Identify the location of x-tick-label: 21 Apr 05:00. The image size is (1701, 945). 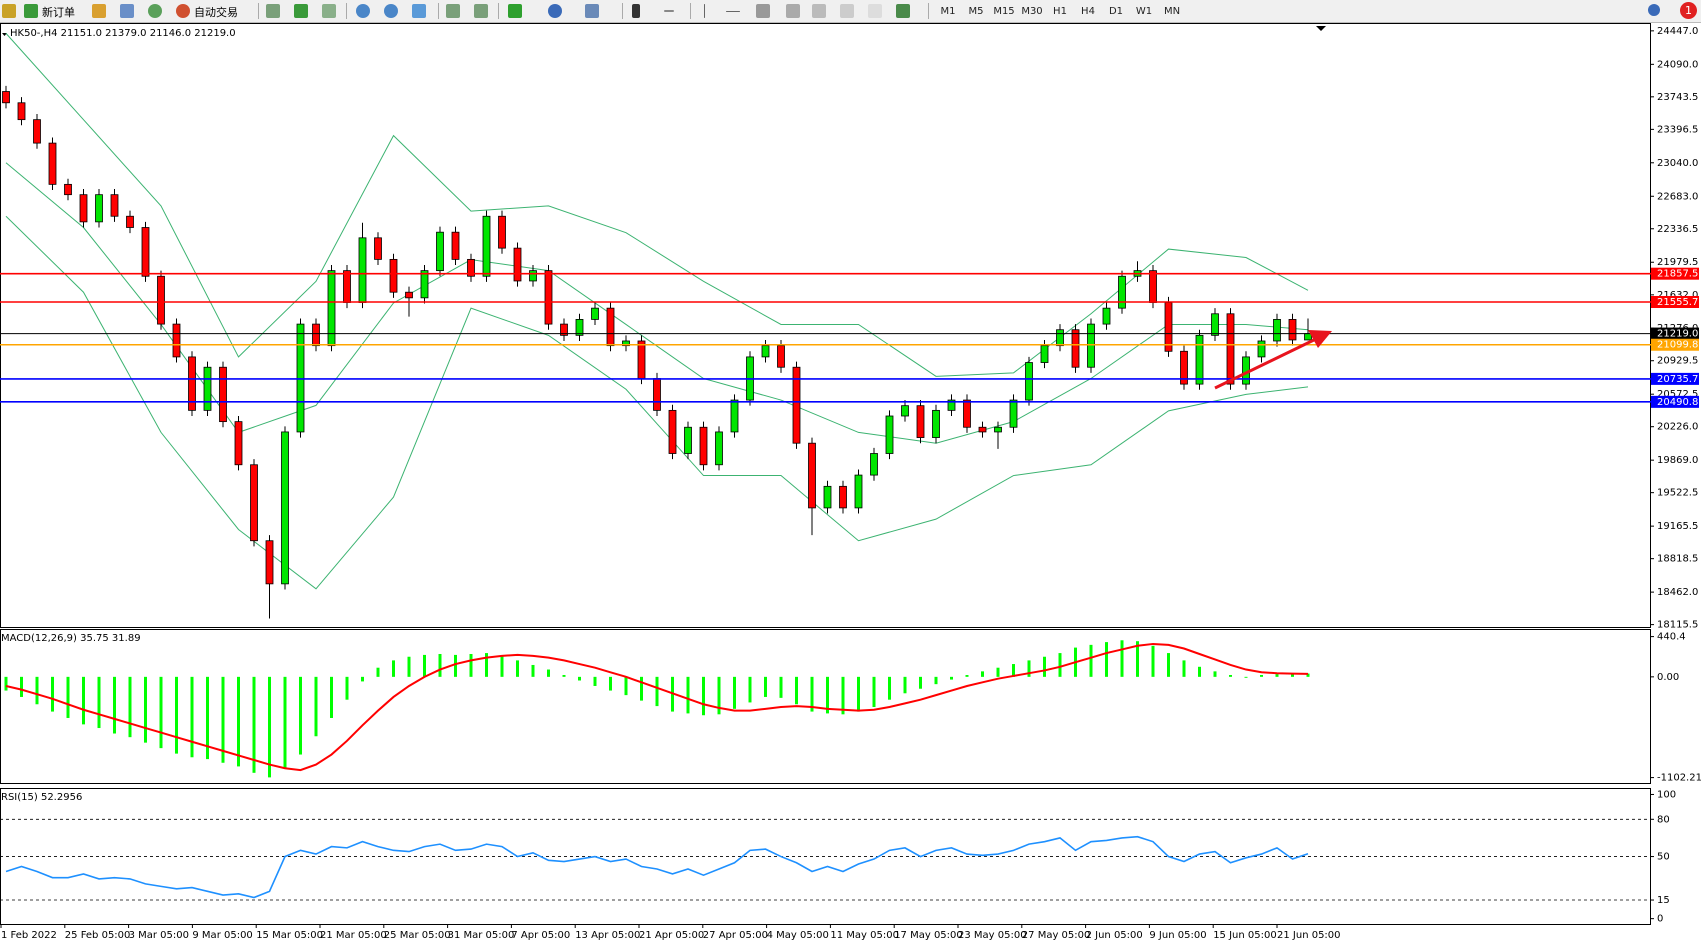
(671, 935).